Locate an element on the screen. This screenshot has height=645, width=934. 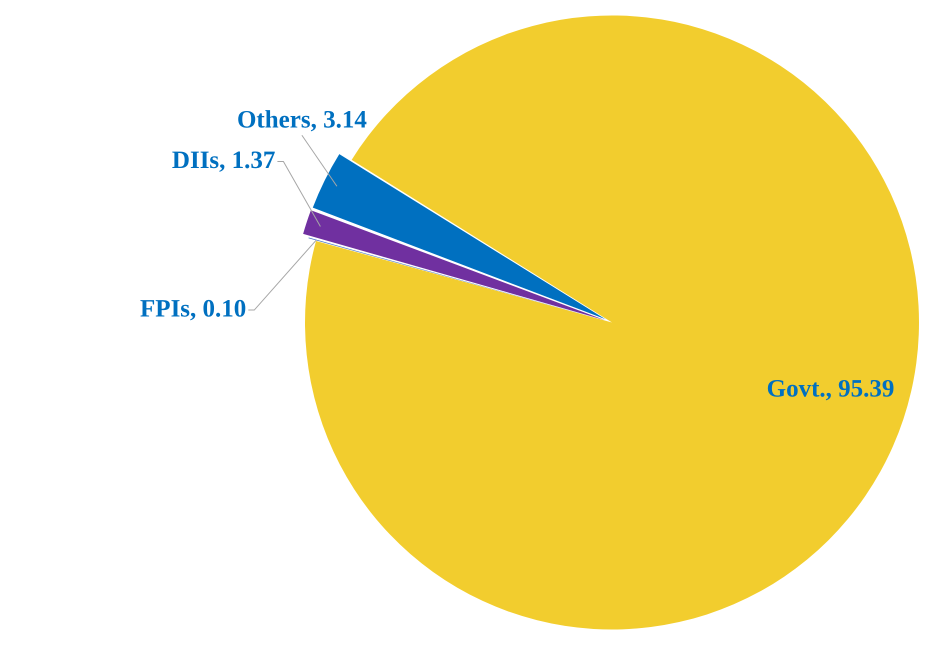
slice-label: Others, 3.14 is located at coordinates (302, 120).